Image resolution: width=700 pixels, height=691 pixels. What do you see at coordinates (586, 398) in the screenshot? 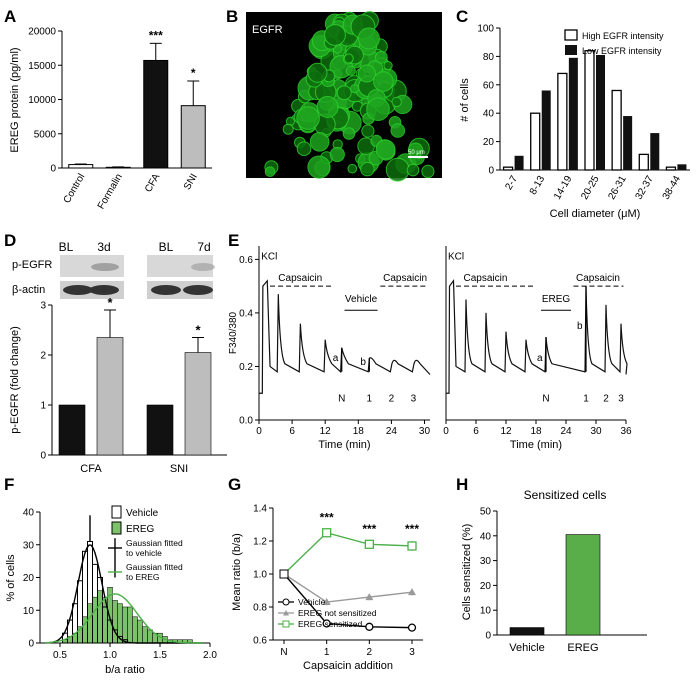
I see `trace-label-1: 1` at bounding box center [586, 398].